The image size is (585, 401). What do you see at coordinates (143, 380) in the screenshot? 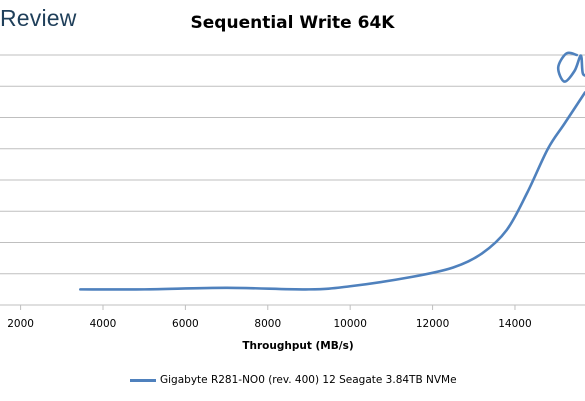
I see `legend-swatch` at bounding box center [143, 380].